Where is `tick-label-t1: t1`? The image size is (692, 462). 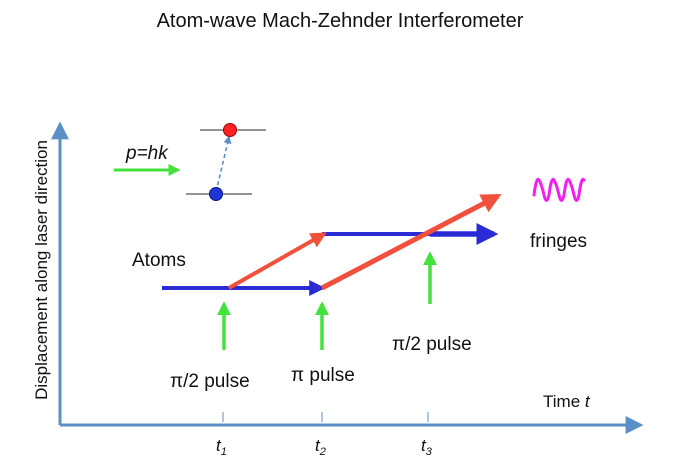 tick-label-t1: t1 is located at coordinates (221, 447).